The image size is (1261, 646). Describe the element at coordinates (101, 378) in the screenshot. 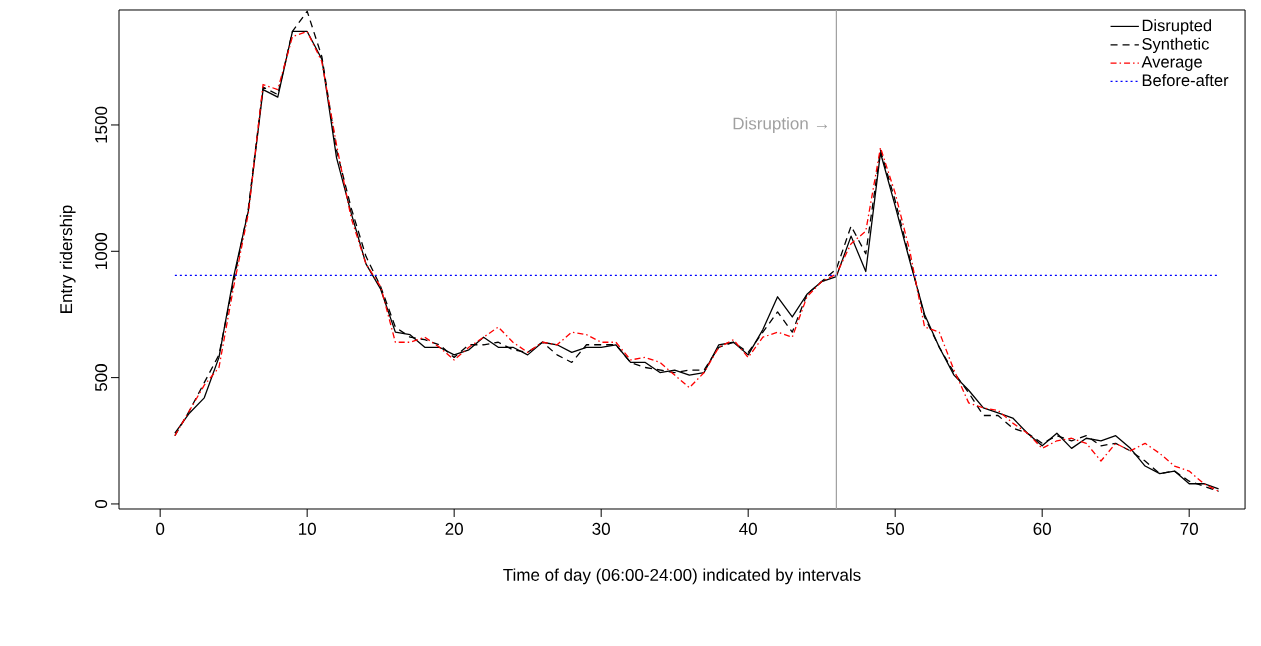

I see `y-tick-label: 500` at that location.